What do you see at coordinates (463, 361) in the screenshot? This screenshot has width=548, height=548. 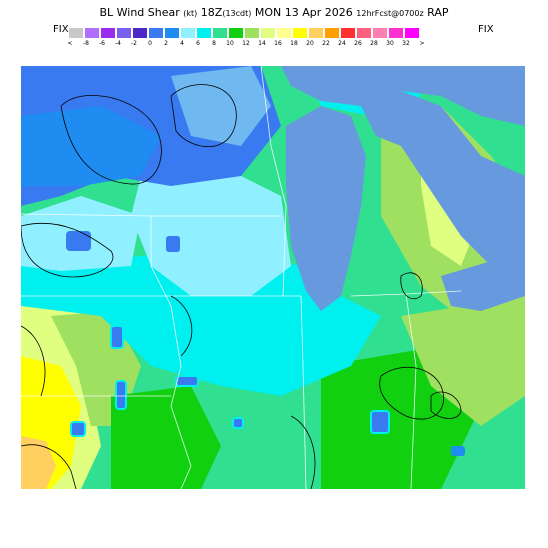 I see `shear-region-lightgreen-se` at bounding box center [463, 361].